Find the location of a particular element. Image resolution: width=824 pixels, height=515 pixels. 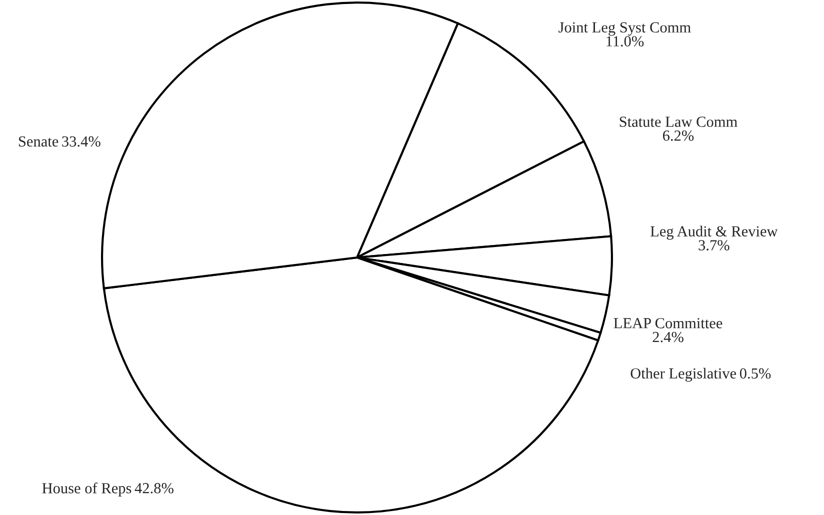

data-label: 11.0% is located at coordinates (625, 41).